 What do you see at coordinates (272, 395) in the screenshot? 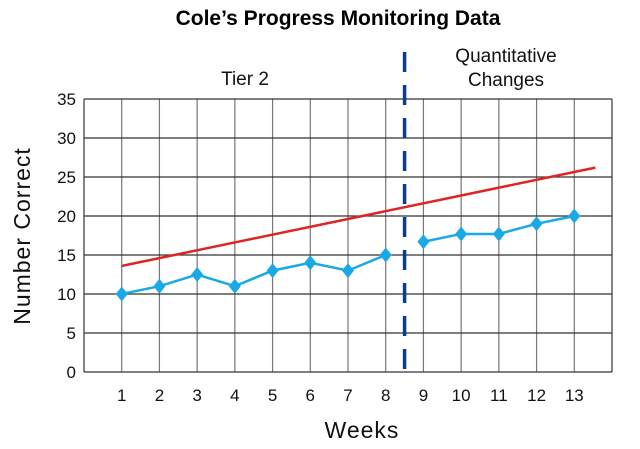
I see `x-tick-label: 5` at bounding box center [272, 395].